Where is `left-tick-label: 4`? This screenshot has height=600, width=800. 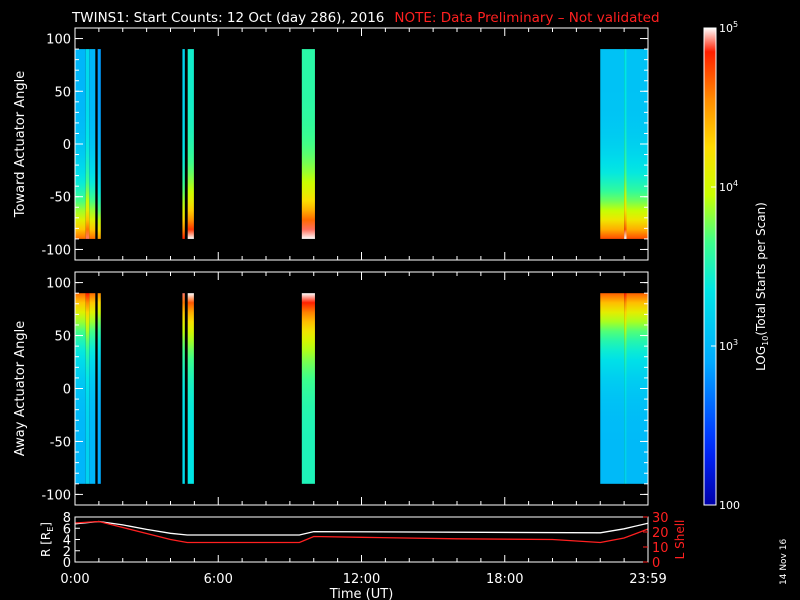 left-tick-label: 4 is located at coordinates (67, 541).